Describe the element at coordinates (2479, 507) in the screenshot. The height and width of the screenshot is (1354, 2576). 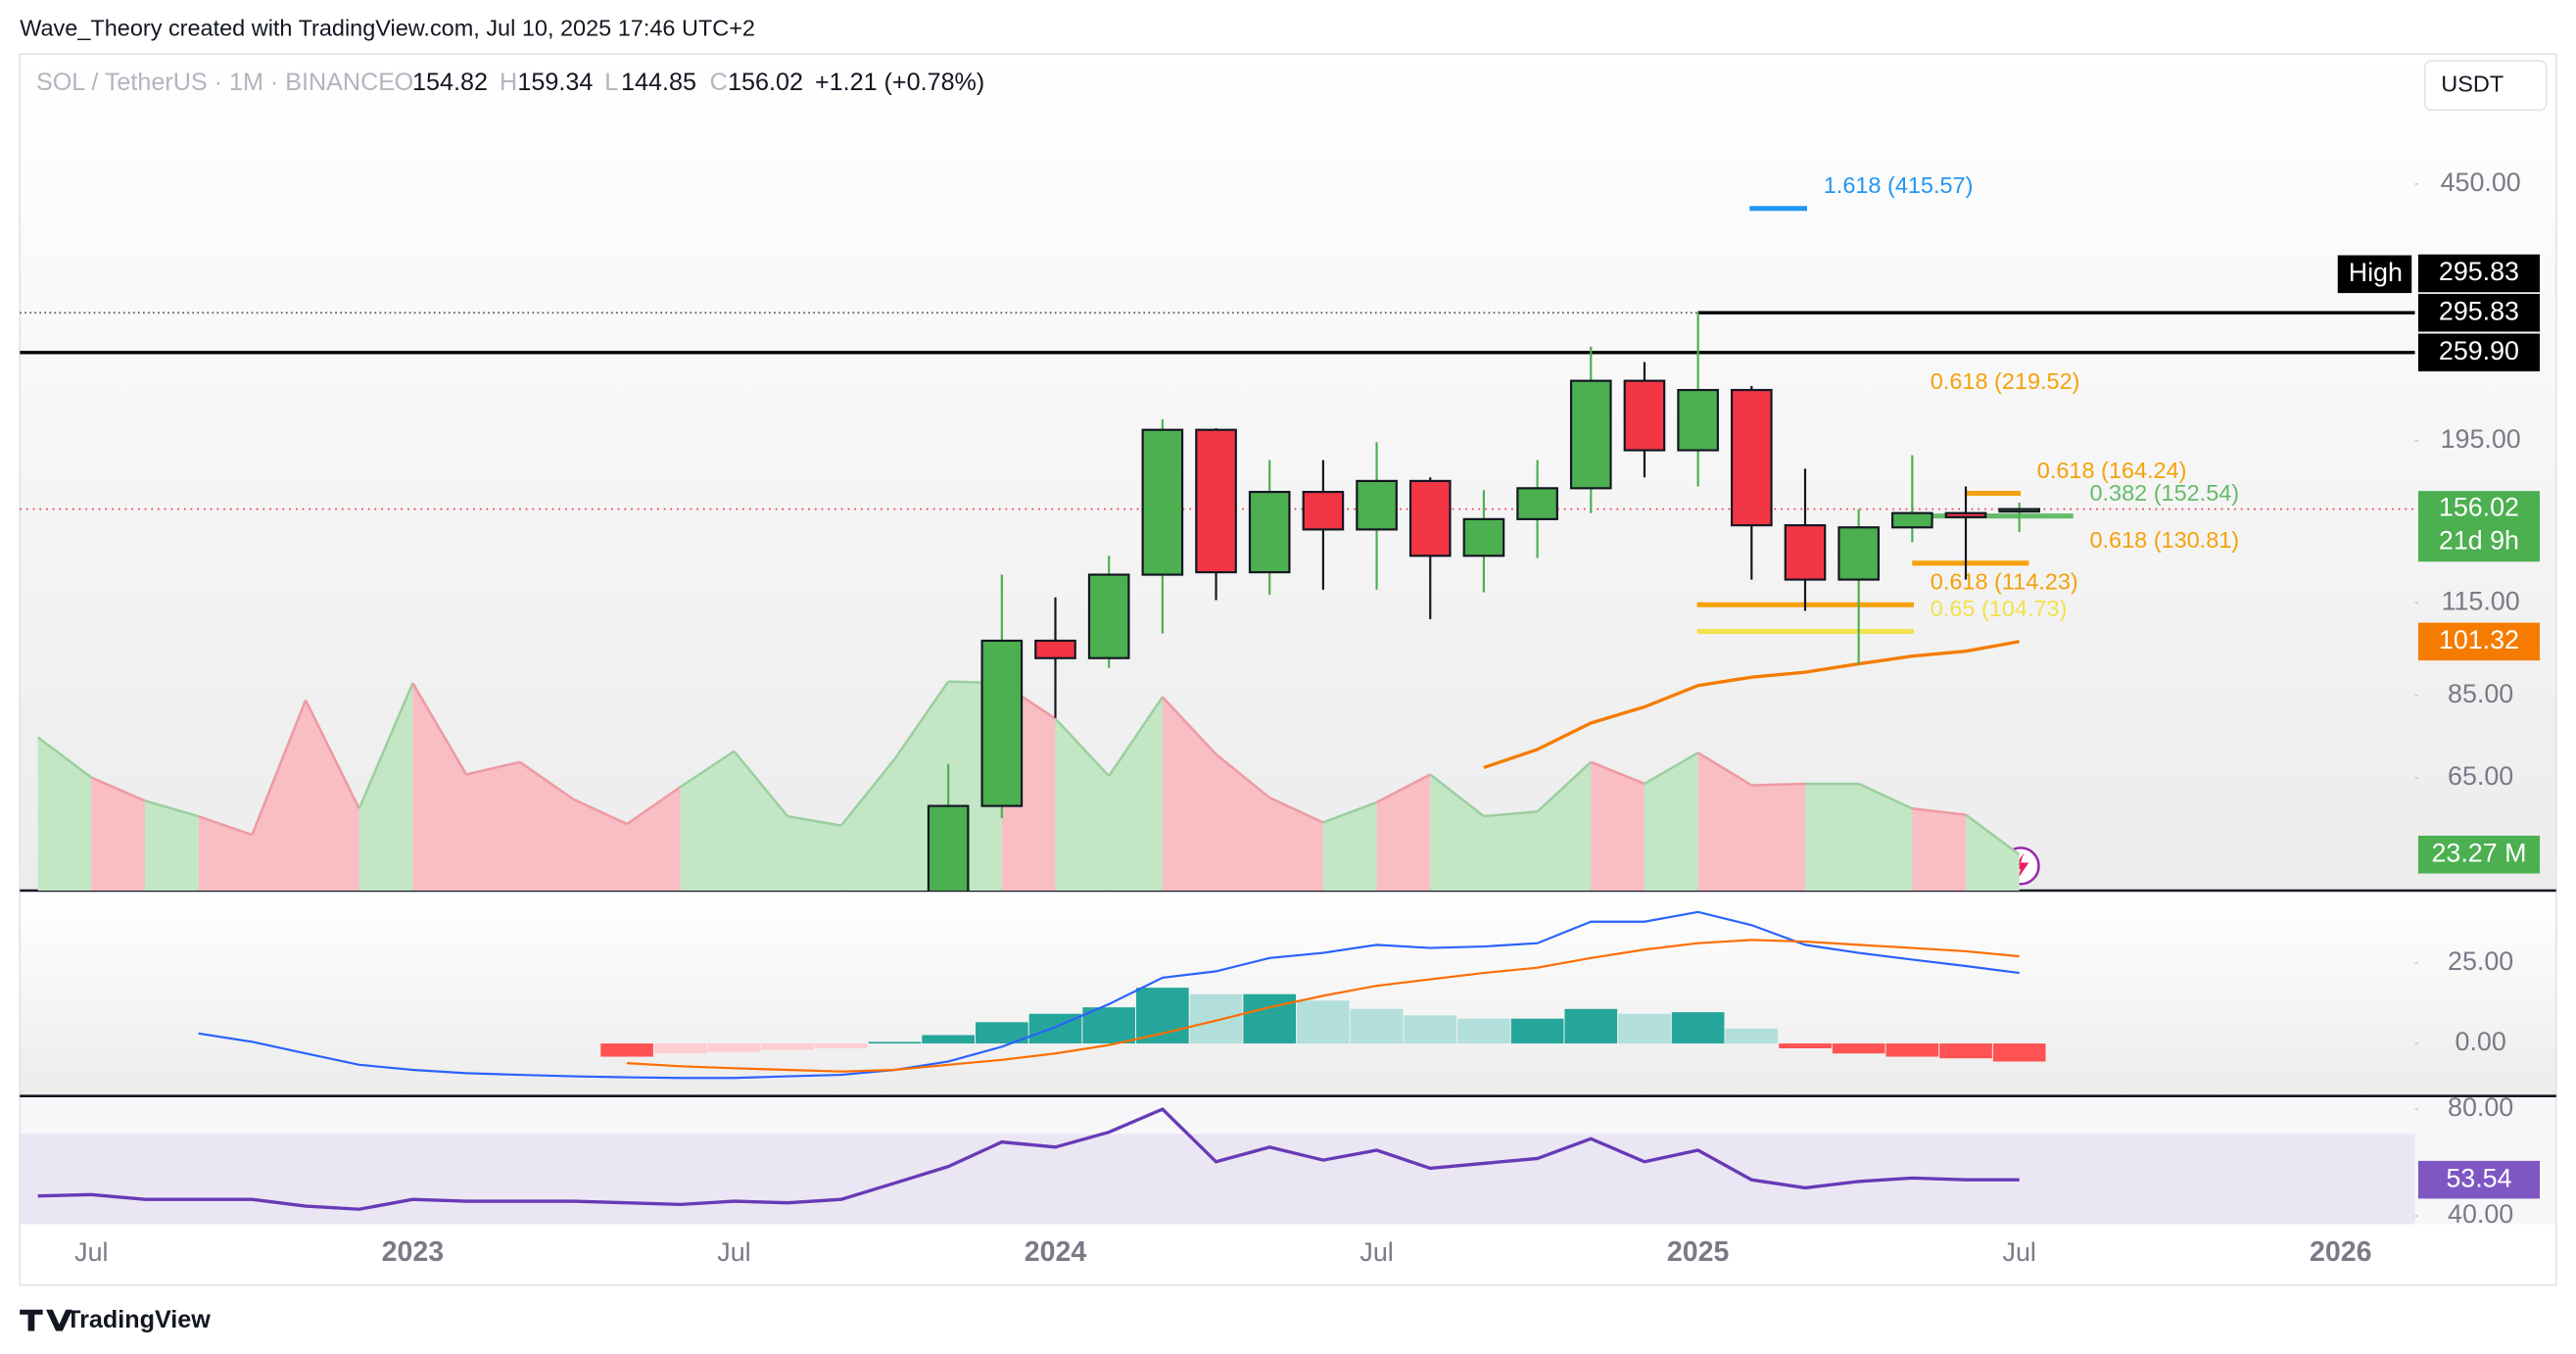
I see `price-value: 156.02` at that location.